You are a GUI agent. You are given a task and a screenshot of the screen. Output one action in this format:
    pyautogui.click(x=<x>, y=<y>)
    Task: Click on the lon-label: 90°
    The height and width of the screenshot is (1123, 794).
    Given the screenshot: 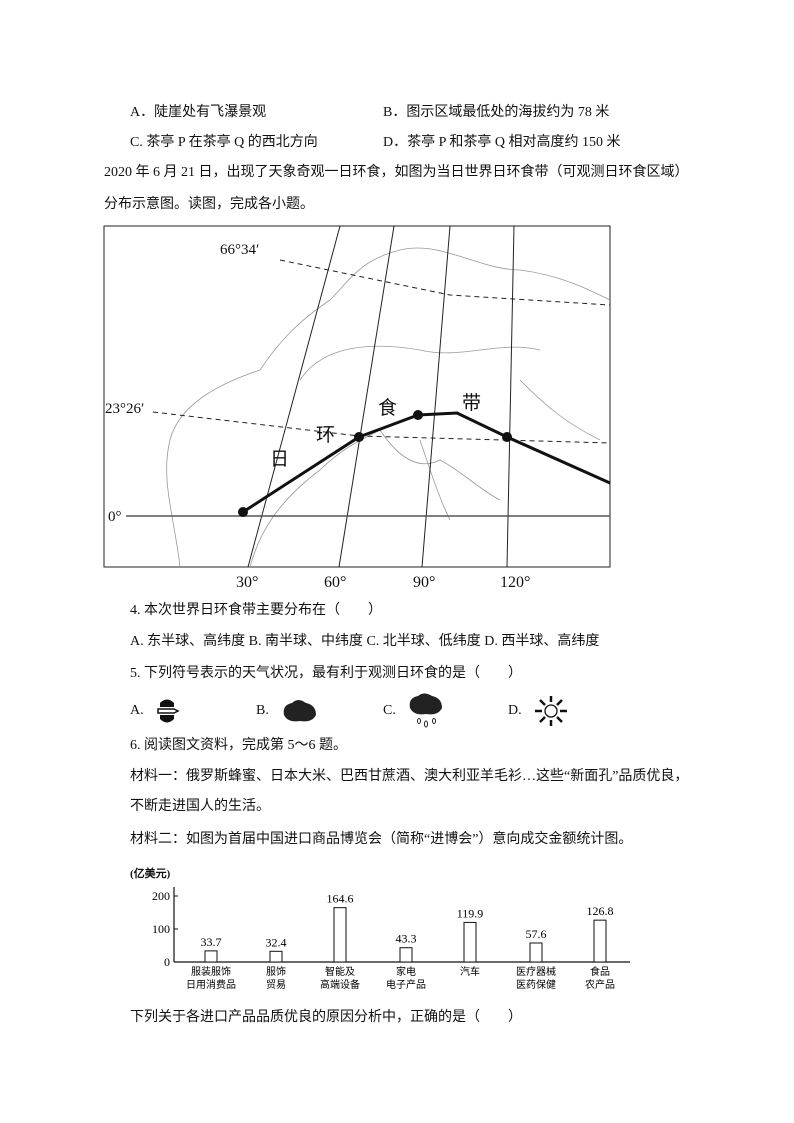 What is the action you would take?
    pyautogui.click(x=424, y=582)
    